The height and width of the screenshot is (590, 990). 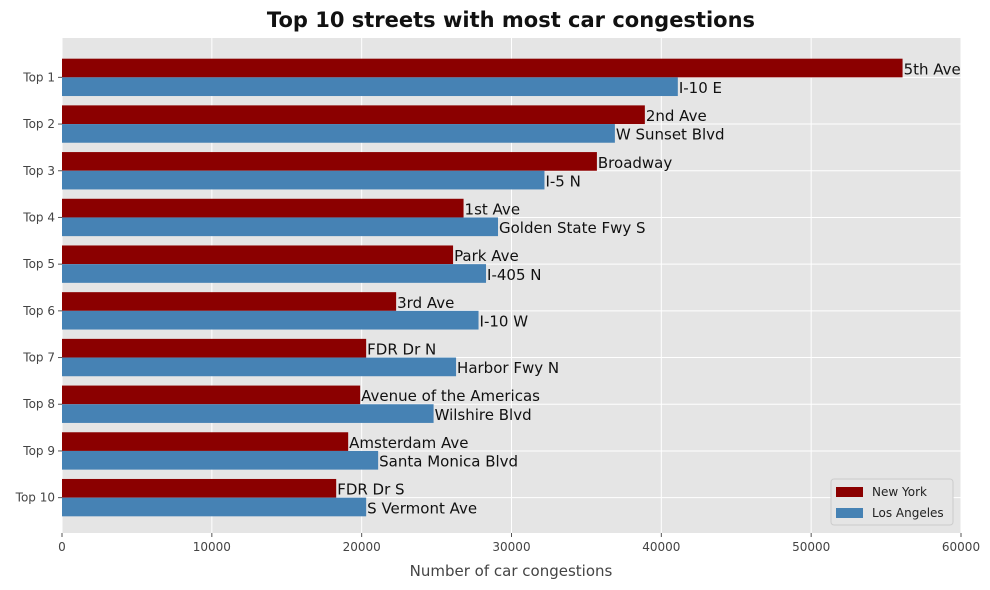 What do you see at coordinates (483, 415) in the screenshot?
I see `bar-street-label: Wilshire Blvd` at bounding box center [483, 415].